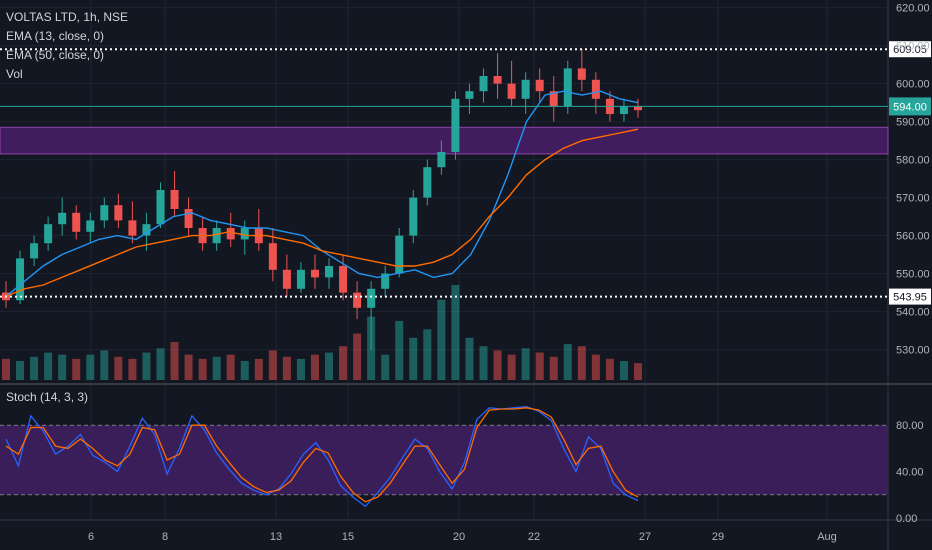 The width and height of the screenshot is (932, 550). I want to click on price-tick-label: 580.00, so click(913, 161).